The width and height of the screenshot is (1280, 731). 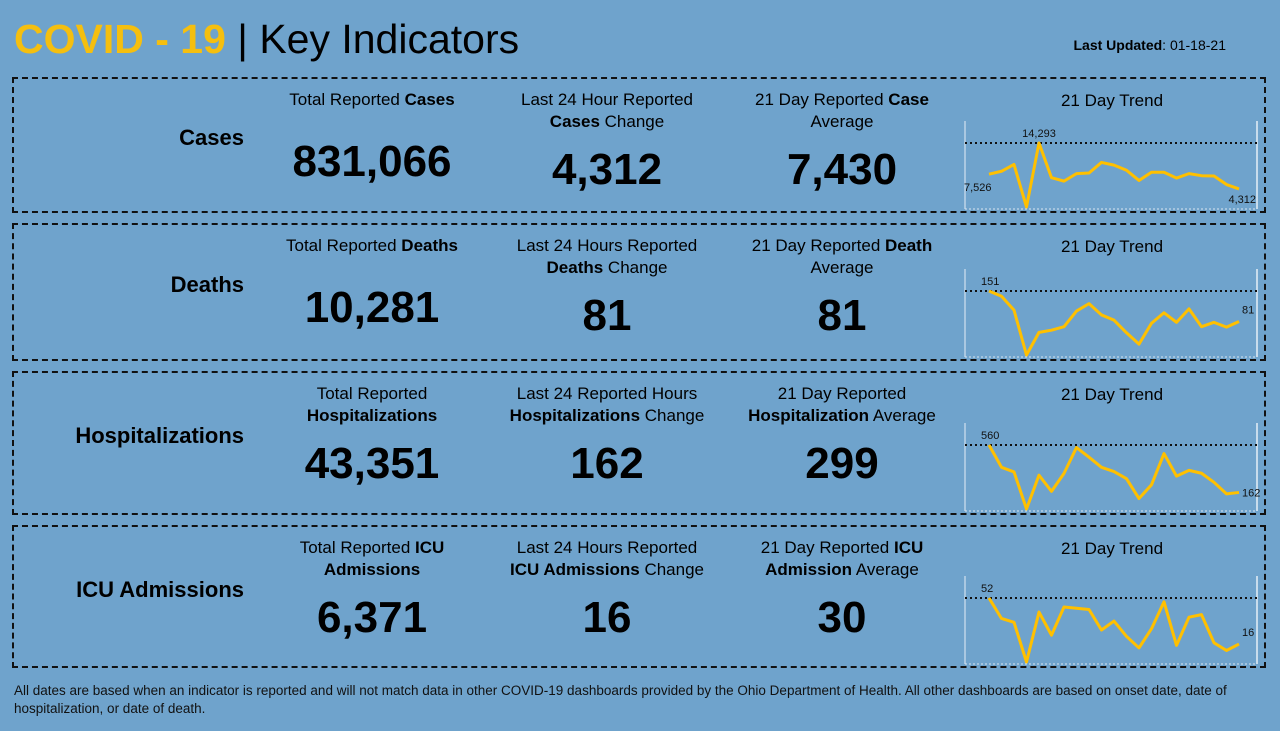 What do you see at coordinates (842, 463) in the screenshot?
I see `metric-value: 299` at bounding box center [842, 463].